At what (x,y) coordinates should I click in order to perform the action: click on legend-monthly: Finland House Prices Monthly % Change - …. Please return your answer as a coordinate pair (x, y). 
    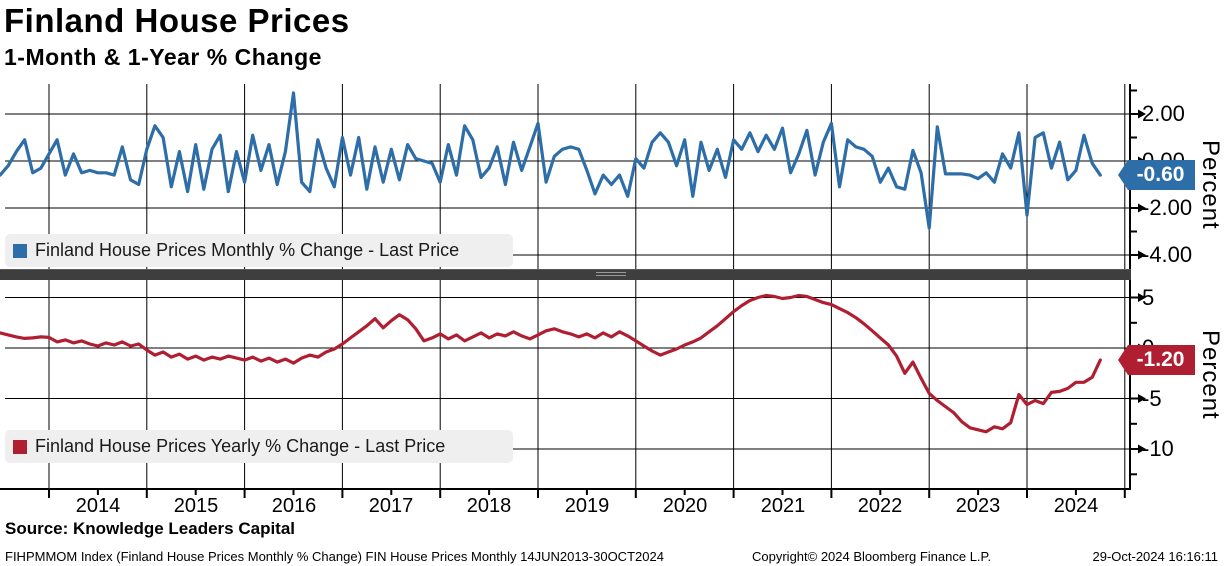
    Looking at the image, I should click on (259, 250).